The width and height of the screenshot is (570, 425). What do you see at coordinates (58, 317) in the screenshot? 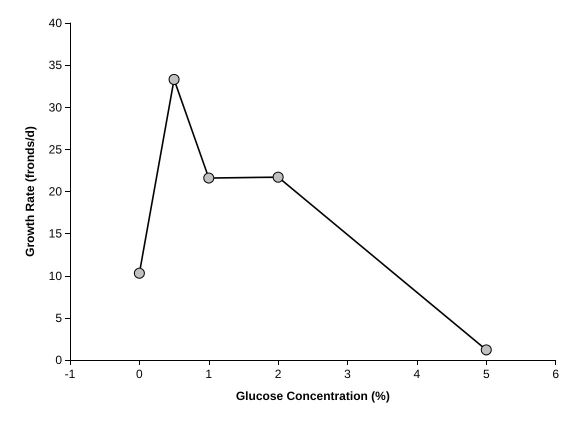
I see `y-tick-label: 5` at bounding box center [58, 317].